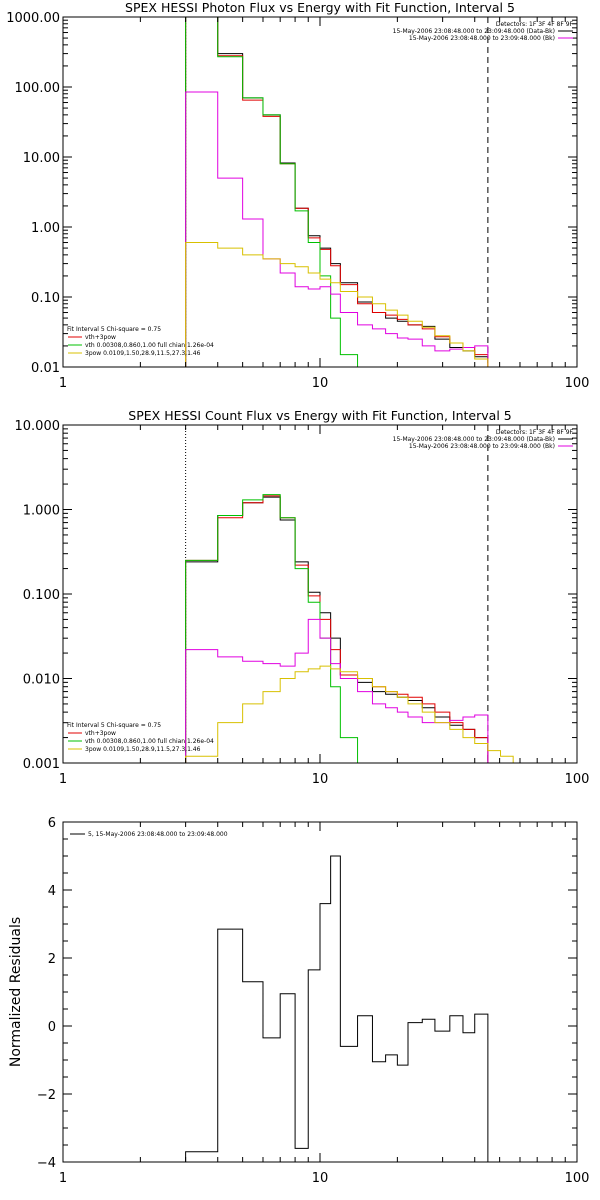  Describe the element at coordinates (41, 511) in the screenshot. I see `y-tick-label: 1.000` at that location.